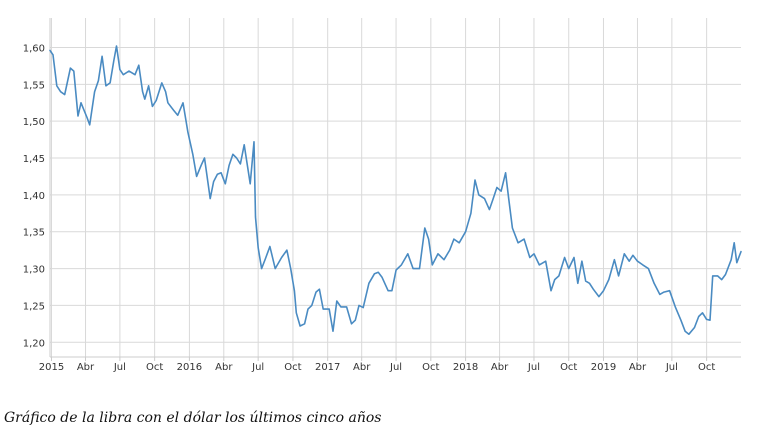 This screenshot has width=760, height=439. Describe the element at coordinates (34, 233) in the screenshot. I see `y-tick-label: 1,35` at that location.